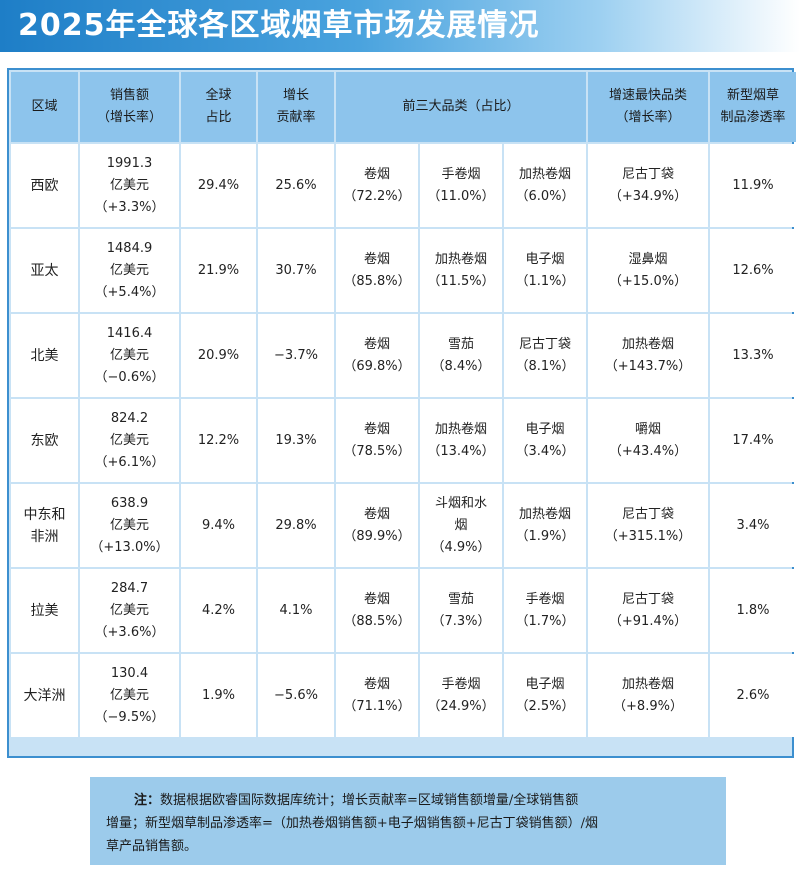 This screenshot has width=800, height=870. Describe the element at coordinates (753, 695) in the screenshot. I see `penetration-cell: 2.6%` at that location.